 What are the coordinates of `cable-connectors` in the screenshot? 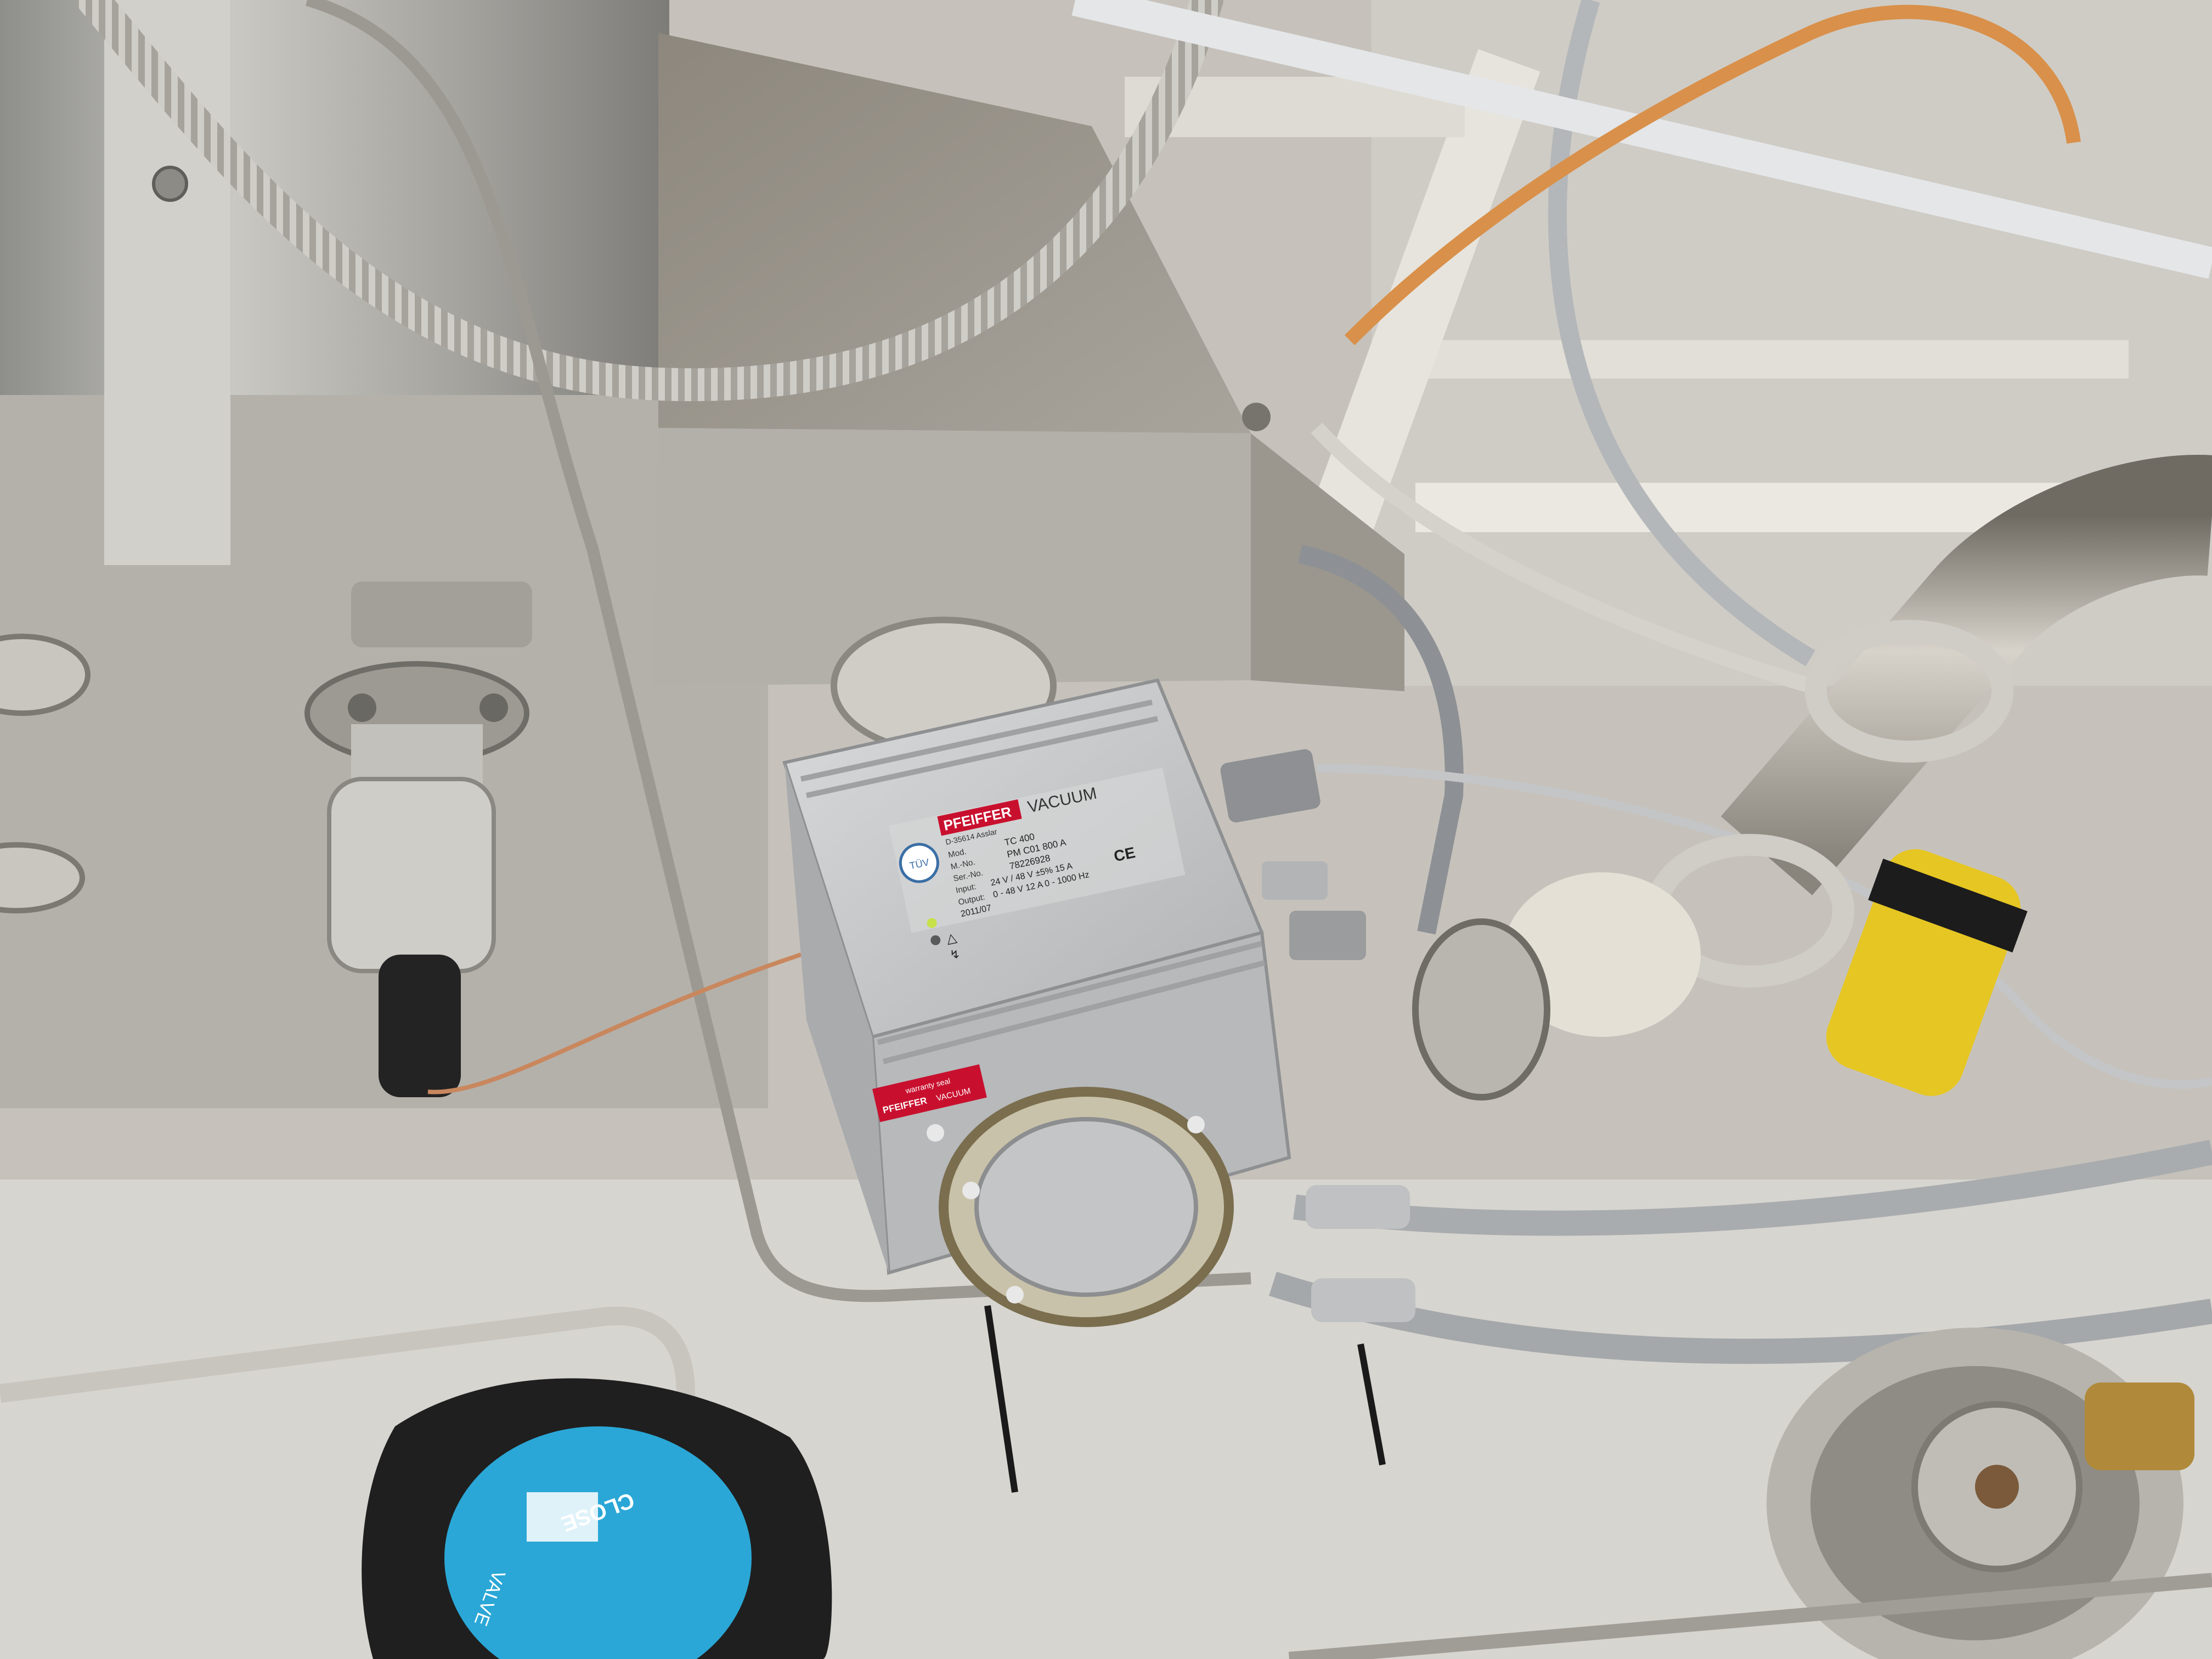 It's located at (1317, 1035).